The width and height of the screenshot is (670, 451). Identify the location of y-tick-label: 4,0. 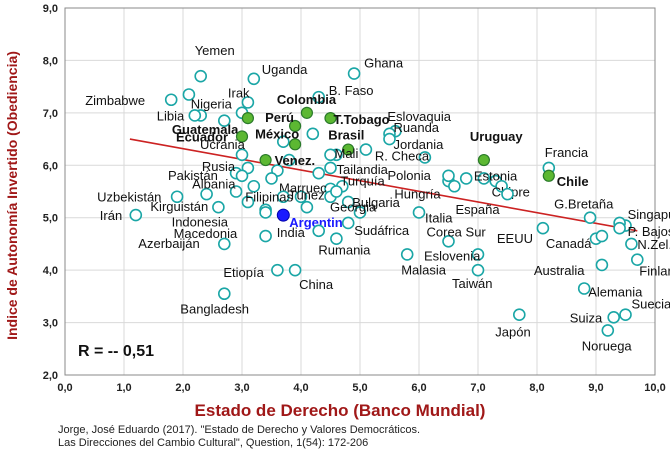
(50, 271).